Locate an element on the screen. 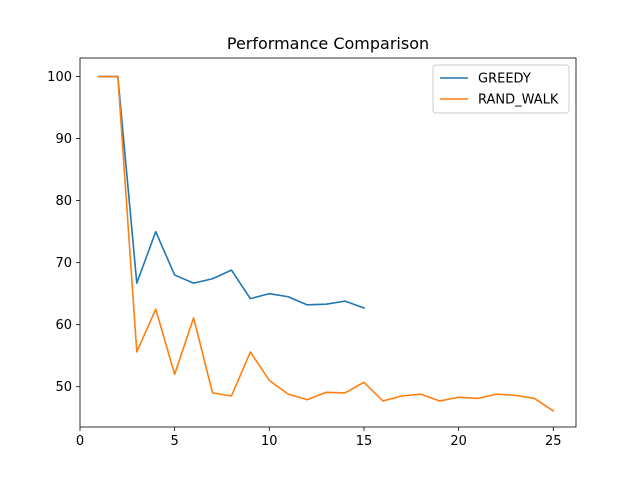  y-tick-label: 80 is located at coordinates (63, 201).